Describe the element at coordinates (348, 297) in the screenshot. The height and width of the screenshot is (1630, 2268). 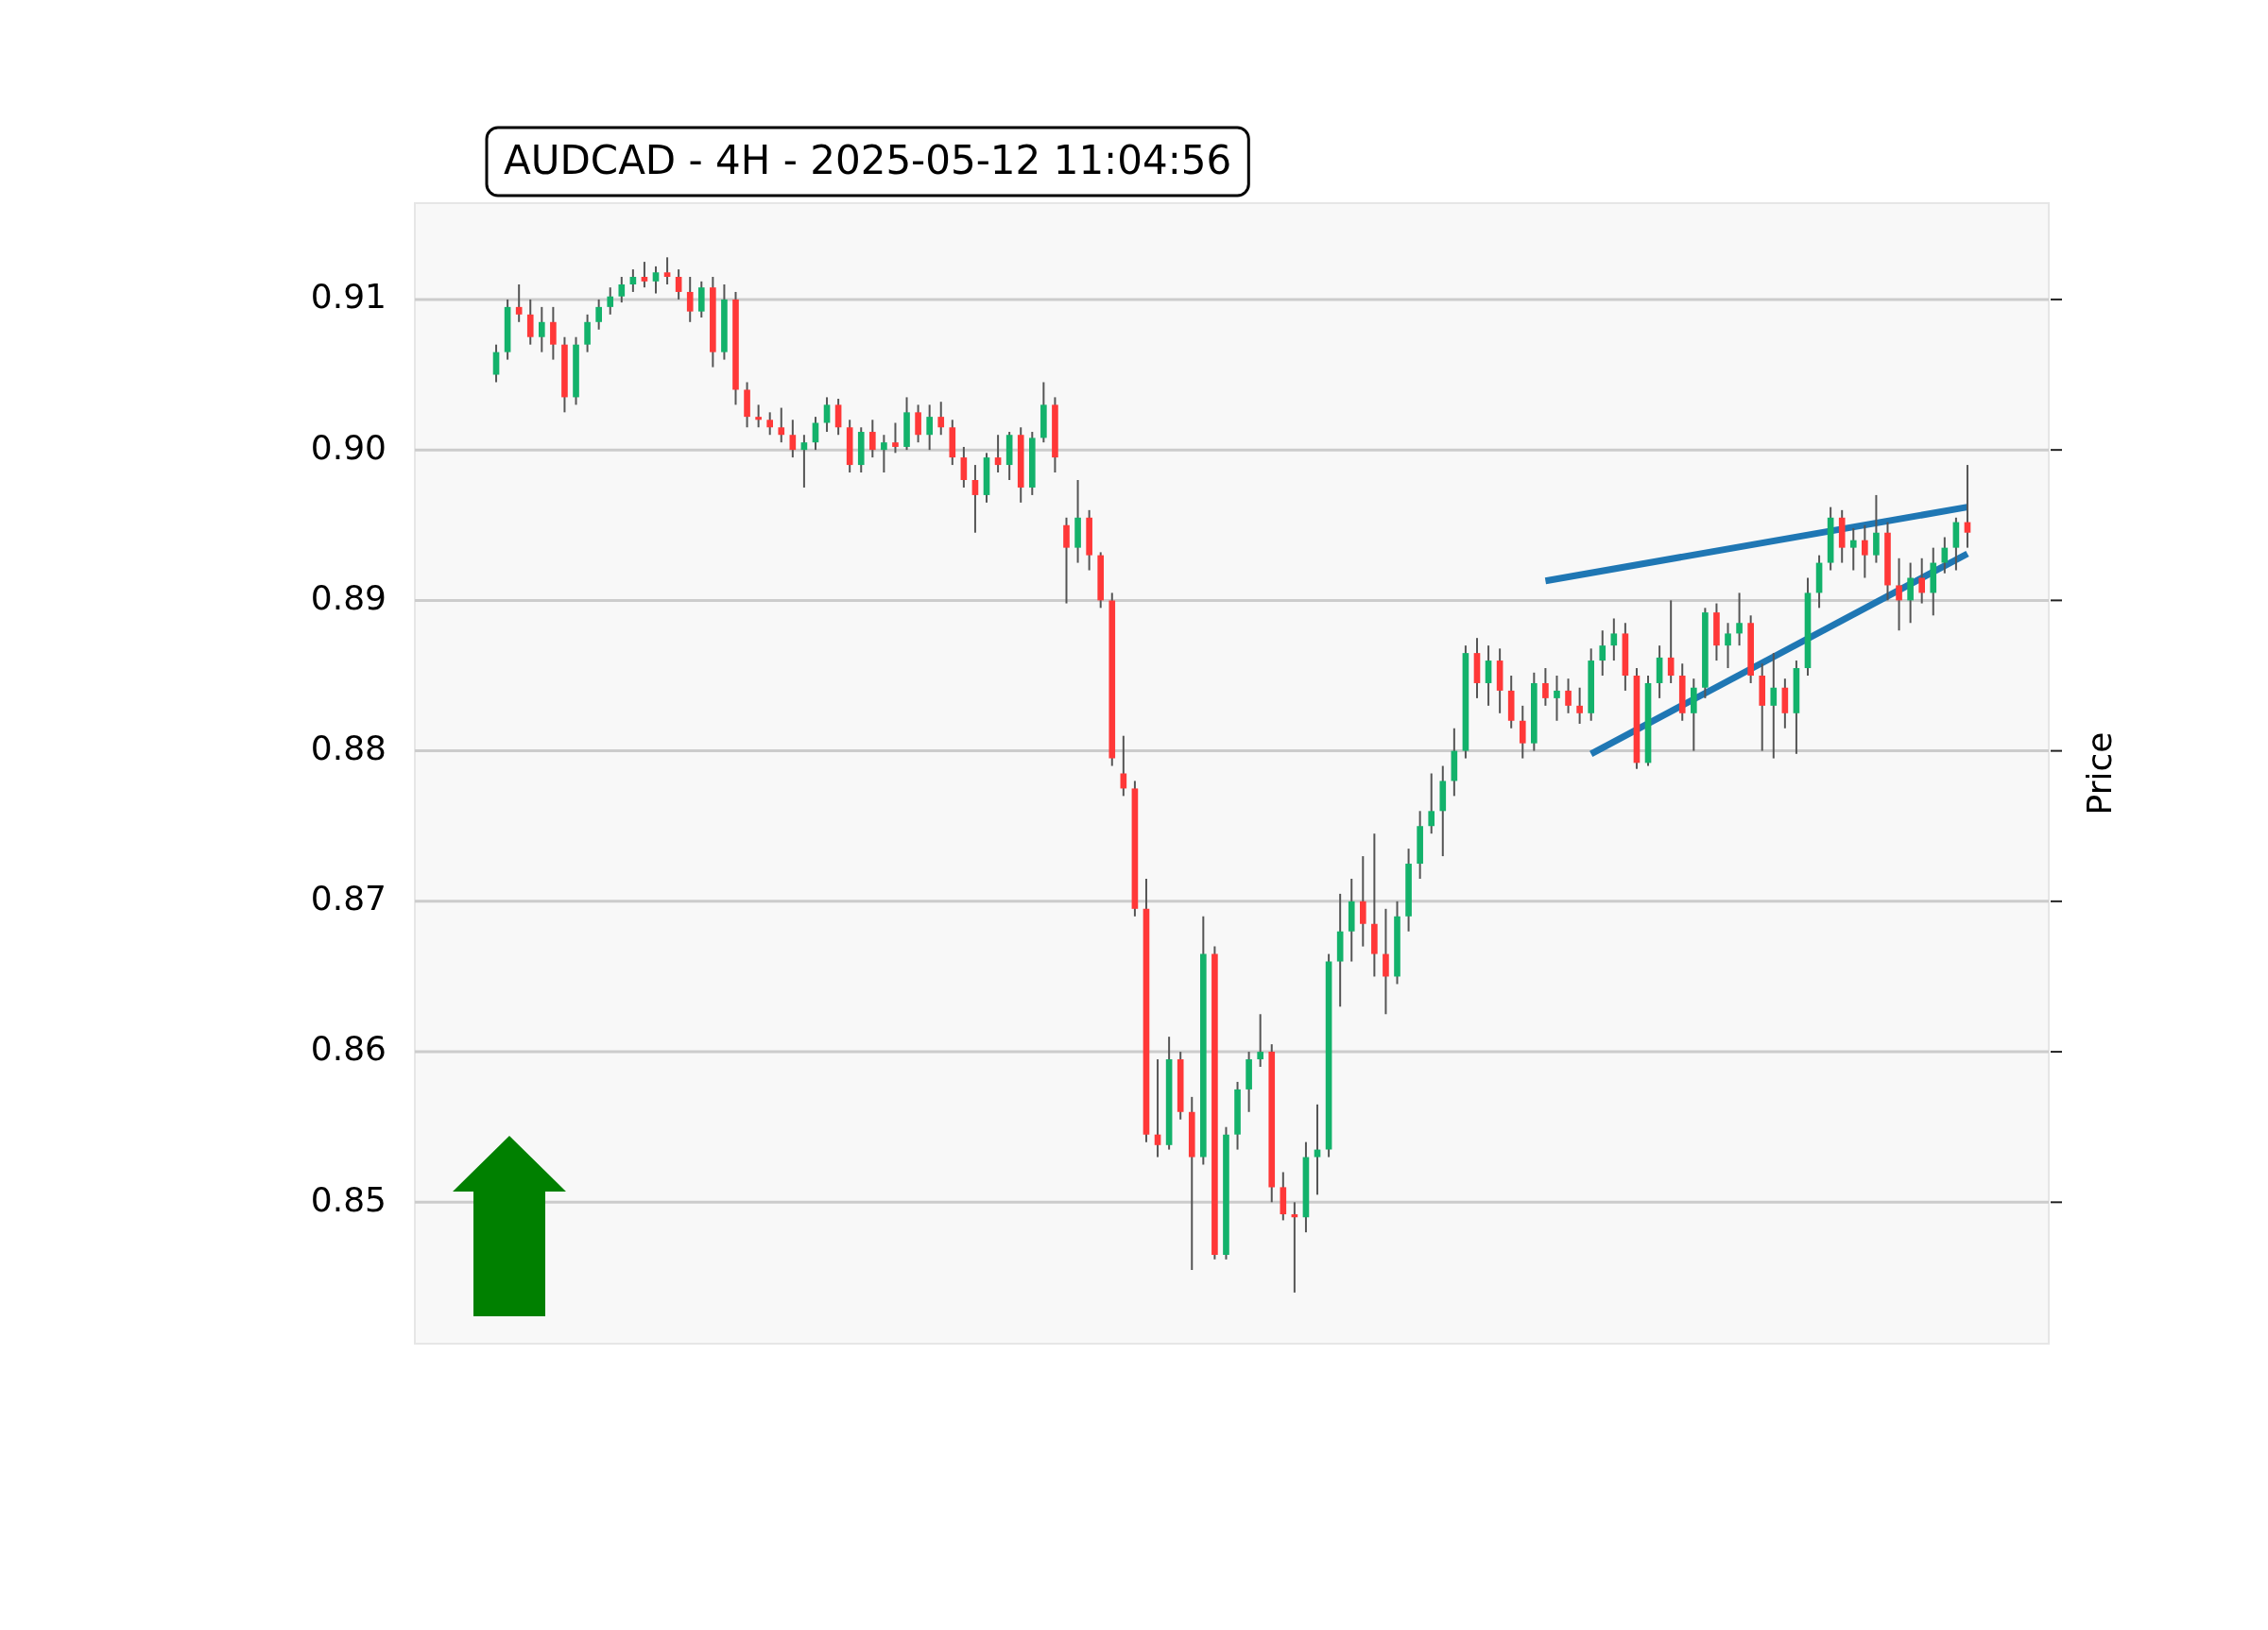
I see `y-tick-label: 0.91` at that location.